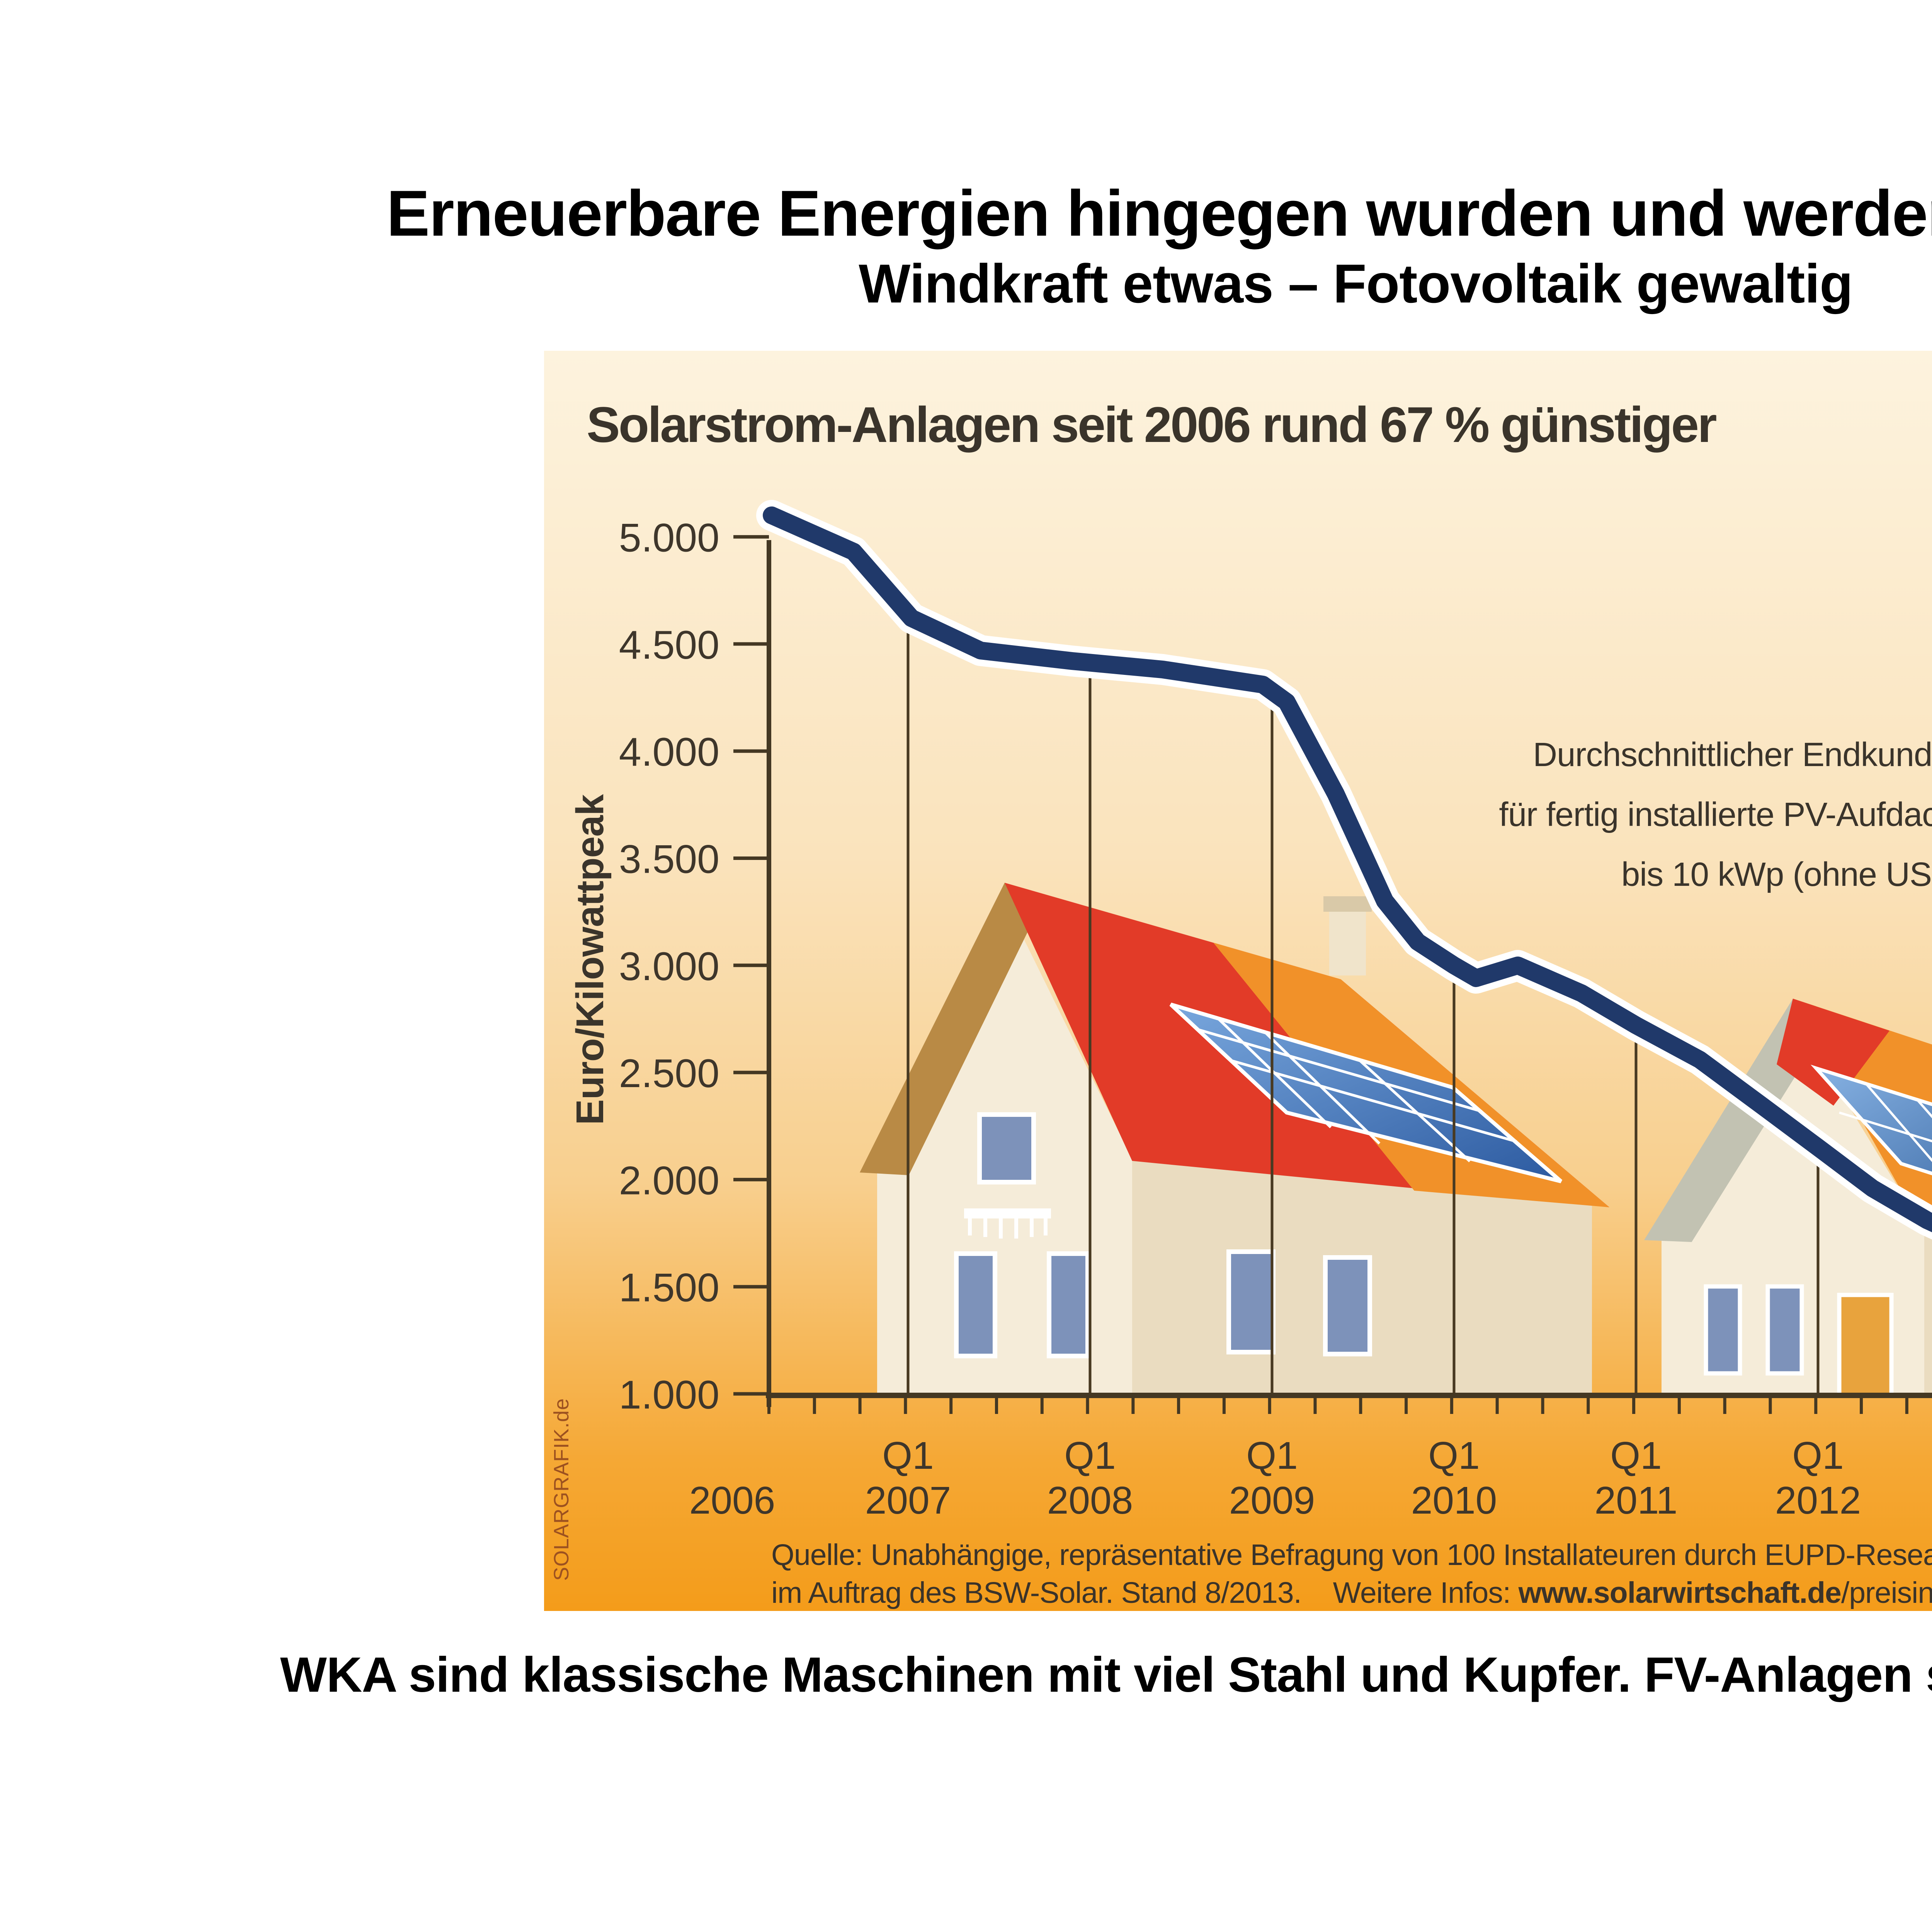 Image resolution: width=1932 pixels, height=1915 pixels. What do you see at coordinates (1272, 1501) in the screenshot?
I see `x-tick-year-label: 2009` at bounding box center [1272, 1501].